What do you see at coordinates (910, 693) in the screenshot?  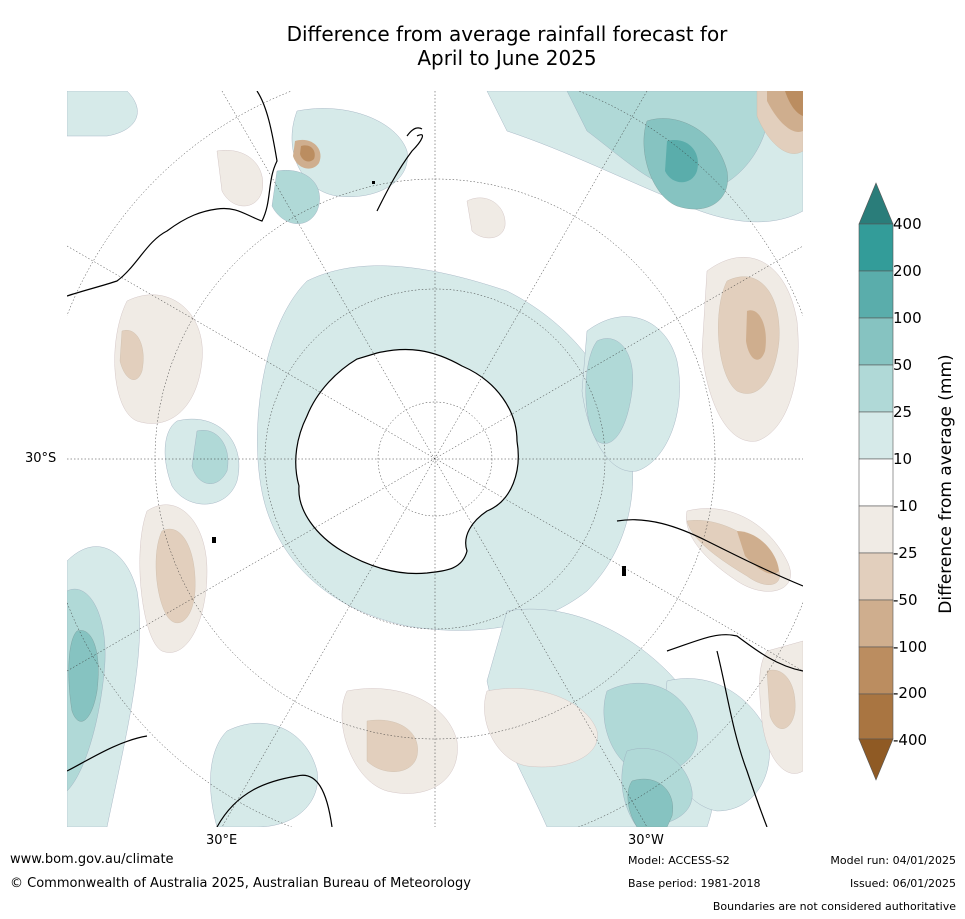 I see `colorbar-tick: -200` at bounding box center [910, 693].